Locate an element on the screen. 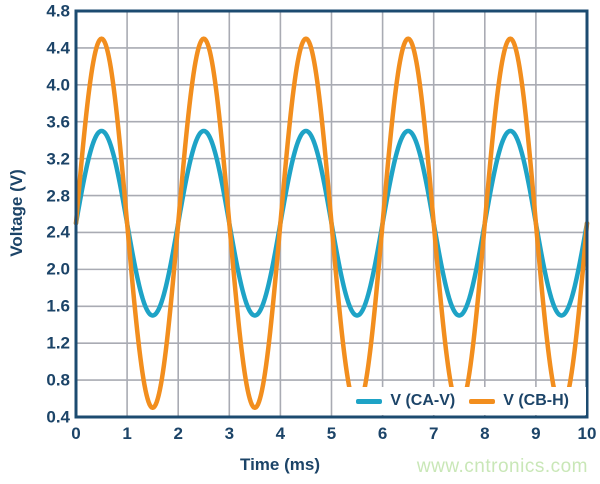 This screenshot has width=600, height=484. x-tick-label: 4 is located at coordinates (280, 433).